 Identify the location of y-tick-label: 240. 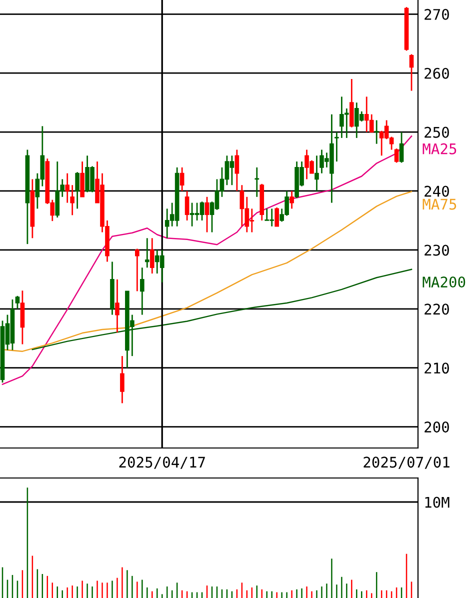
(436, 191).